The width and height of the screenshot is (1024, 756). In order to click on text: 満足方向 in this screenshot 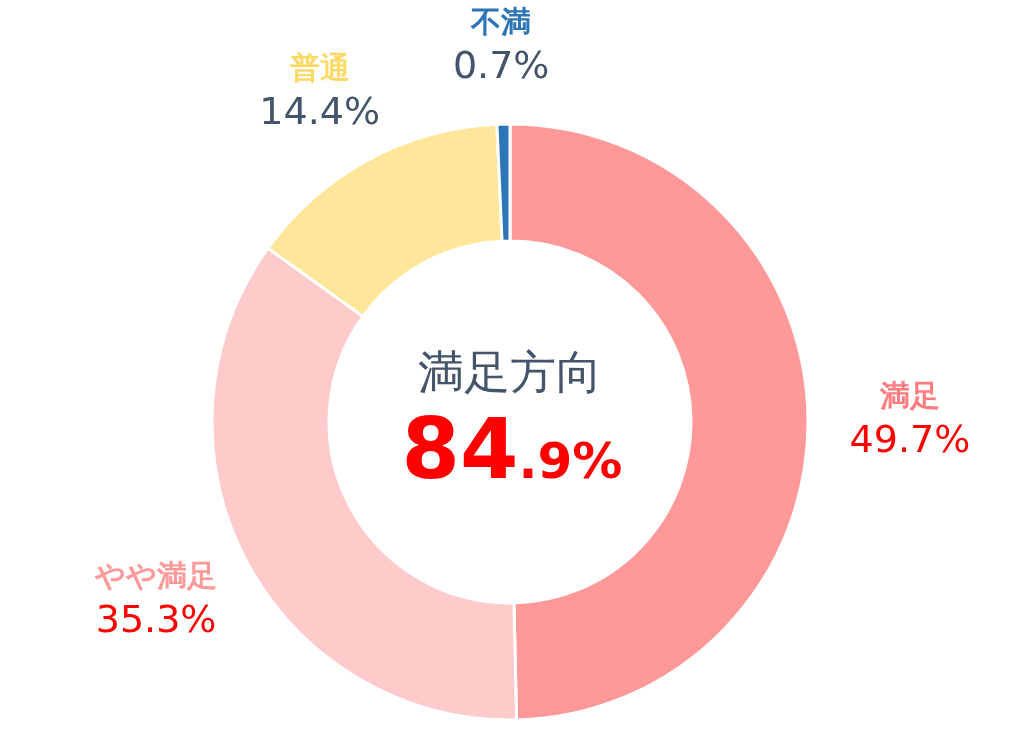, I will do `click(510, 372)`.